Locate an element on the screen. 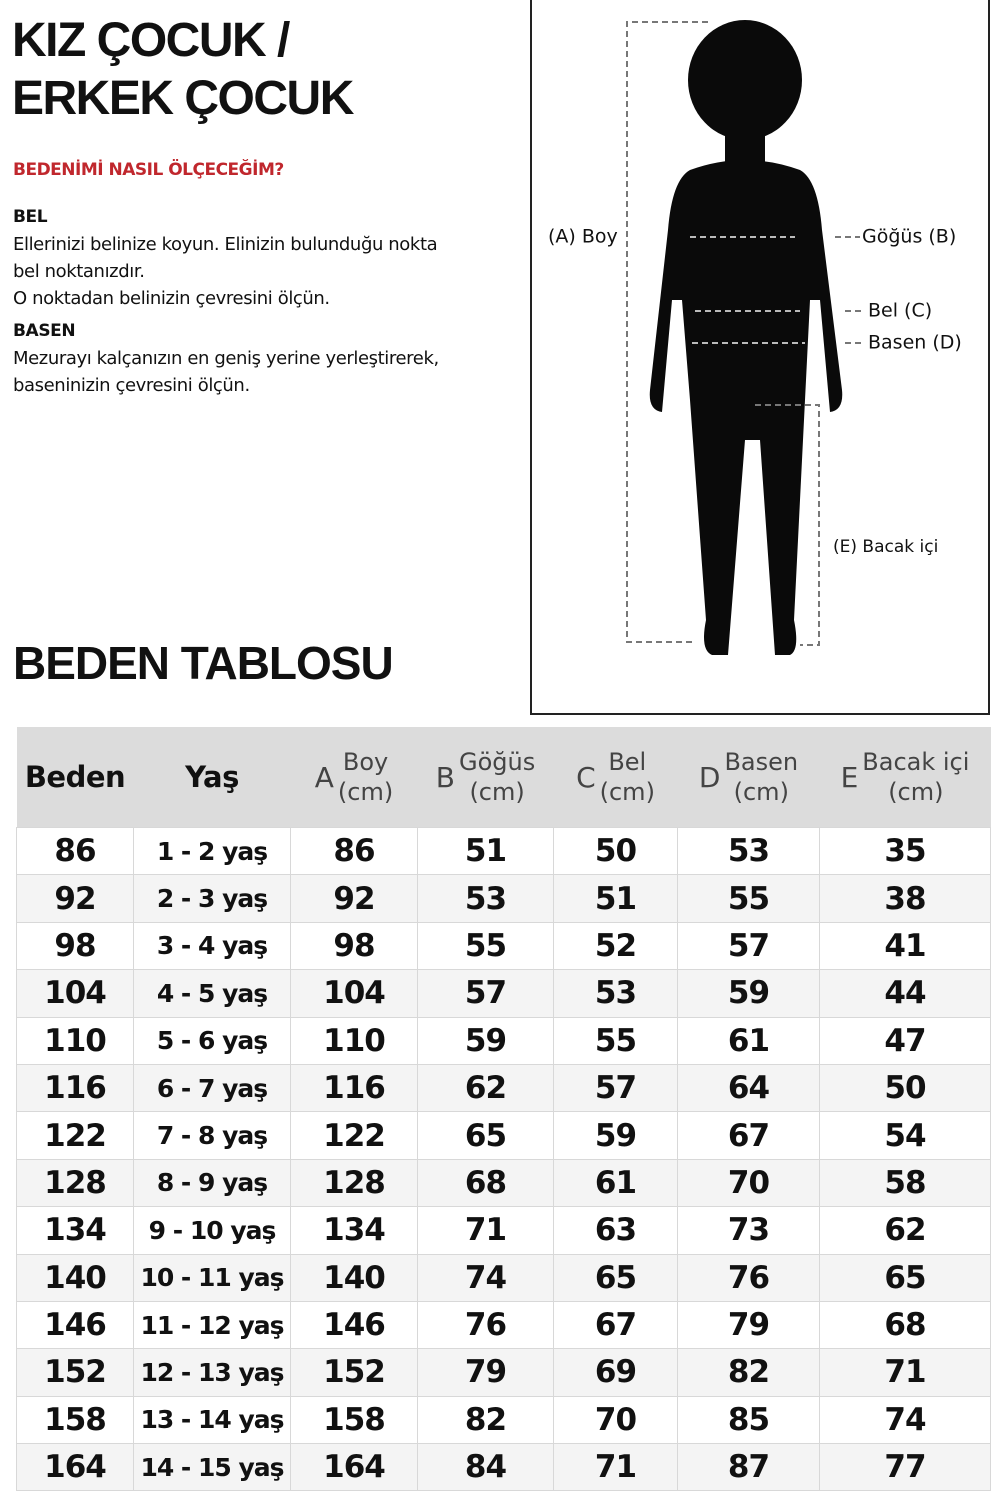 The width and height of the screenshot is (1000, 1500). column-name: Yaş is located at coordinates (212, 777).